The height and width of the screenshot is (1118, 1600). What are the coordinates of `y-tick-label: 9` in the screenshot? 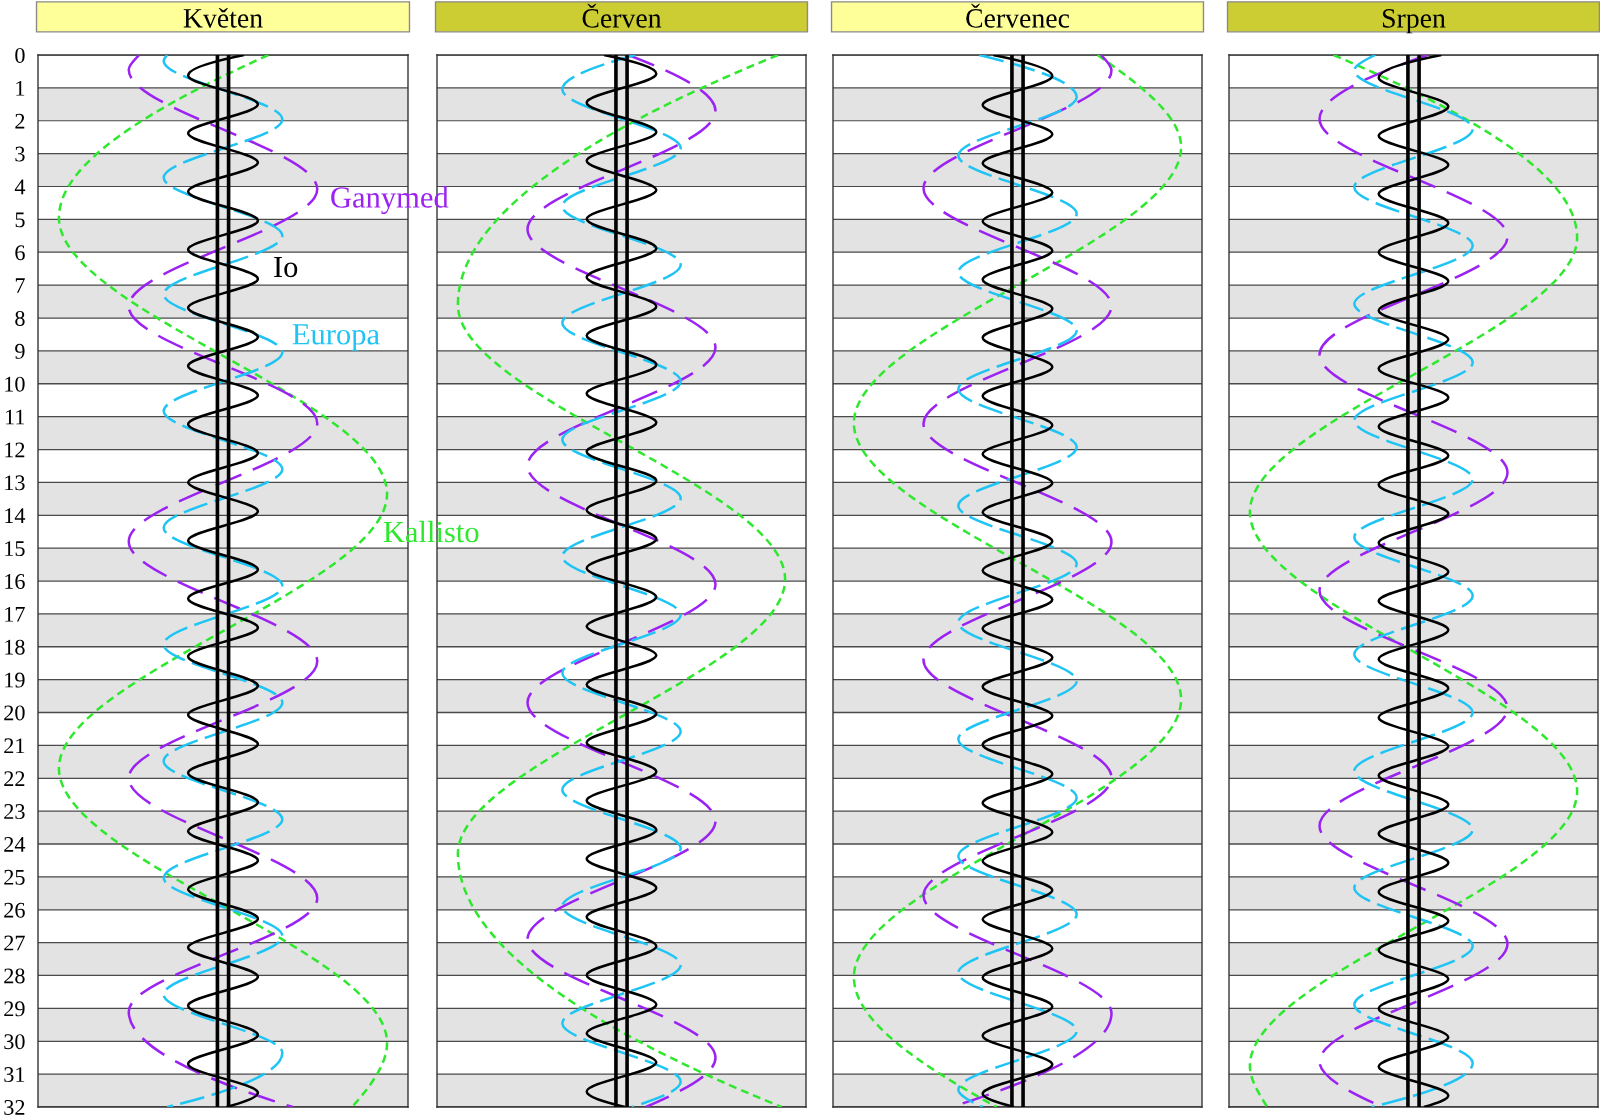 It's located at (20, 351).